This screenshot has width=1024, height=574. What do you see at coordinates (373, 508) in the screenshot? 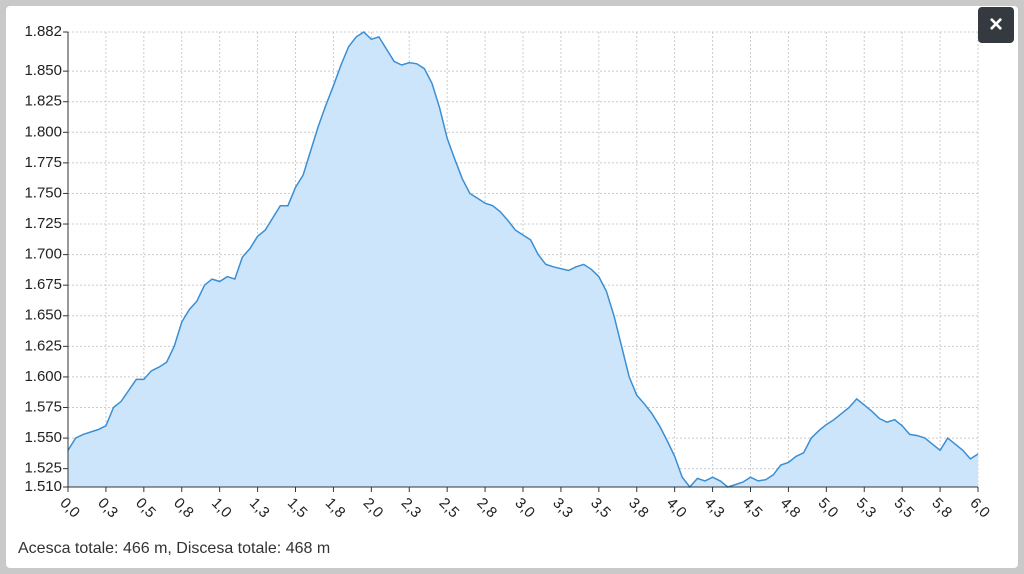
I see `x-tick-label: 2,0` at bounding box center [373, 508].